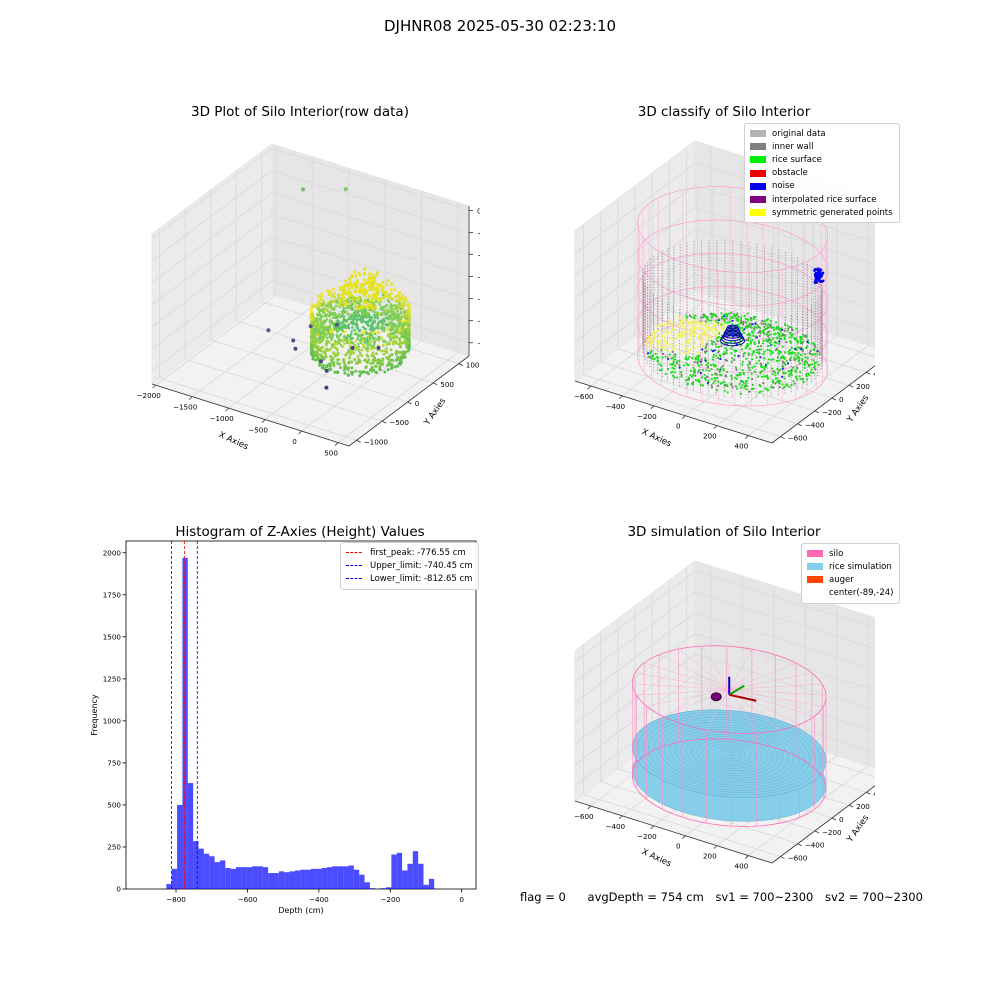  What do you see at coordinates (331, 453) in the screenshot?
I see `x-tick-label: 500` at bounding box center [331, 453].